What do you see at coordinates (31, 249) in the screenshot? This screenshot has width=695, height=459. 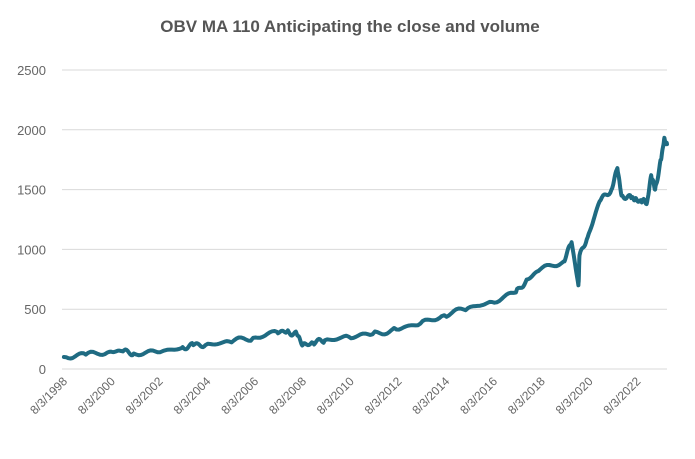 I see `y-tick-label: 1000` at bounding box center [31, 249].